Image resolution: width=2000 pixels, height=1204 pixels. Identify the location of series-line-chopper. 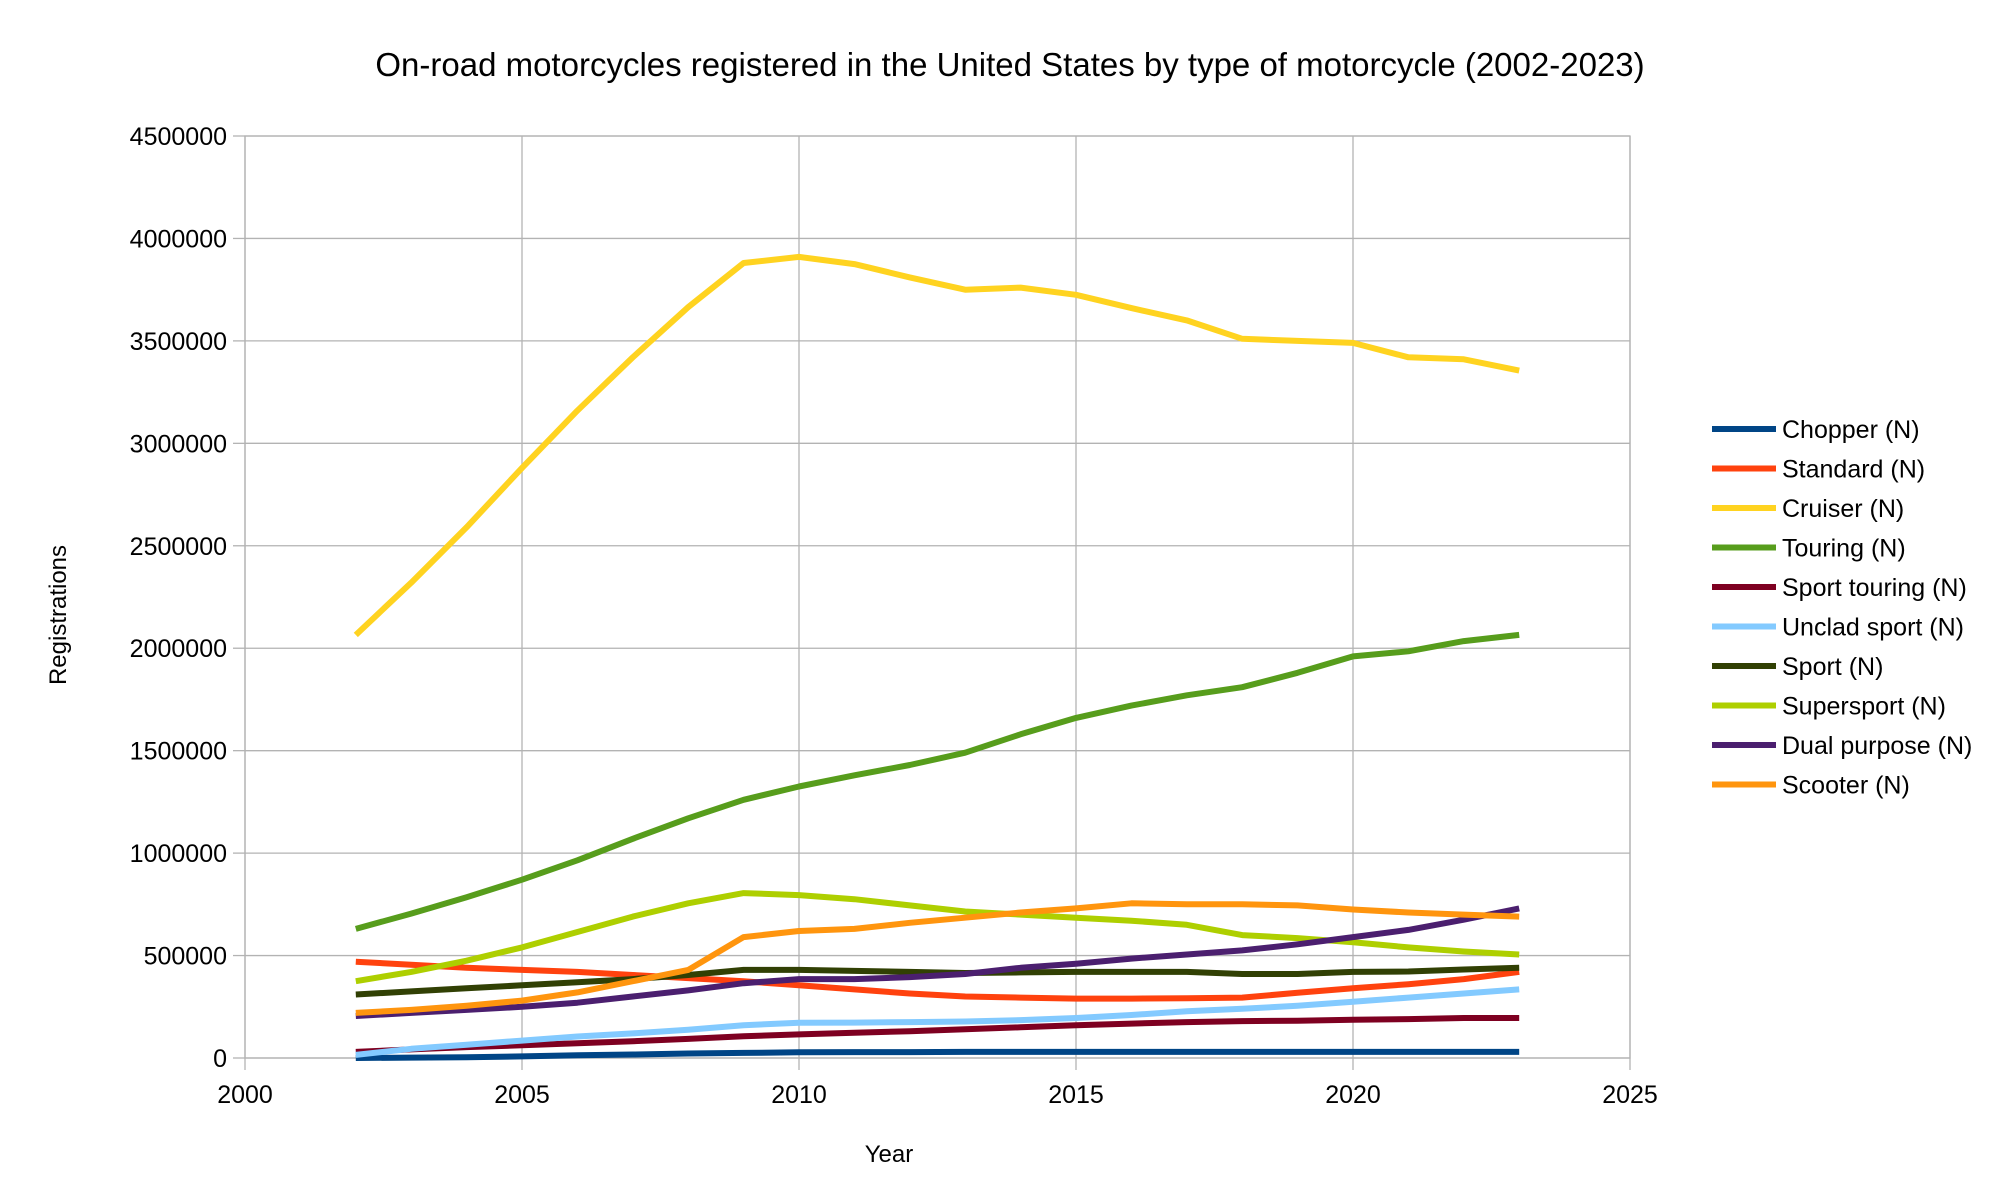
(937, 1054).